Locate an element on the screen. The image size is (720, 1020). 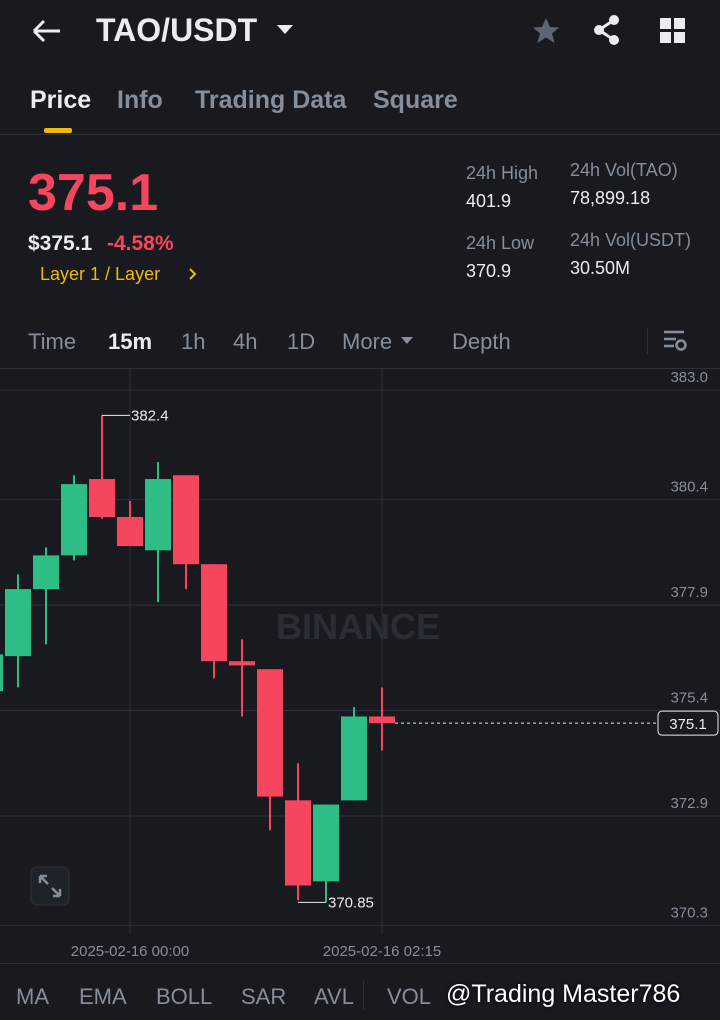
low-annotation: 370.85 is located at coordinates (351, 902).